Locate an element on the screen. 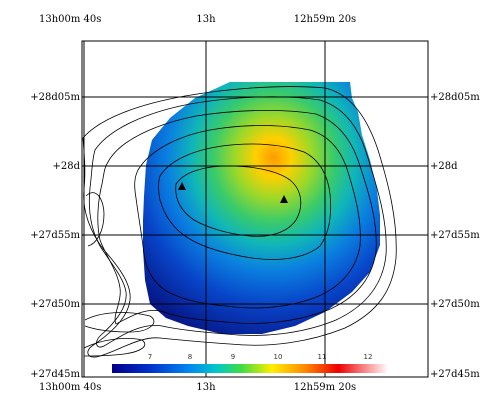  dec-tick-right-2: +28d is located at coordinates (444, 166).